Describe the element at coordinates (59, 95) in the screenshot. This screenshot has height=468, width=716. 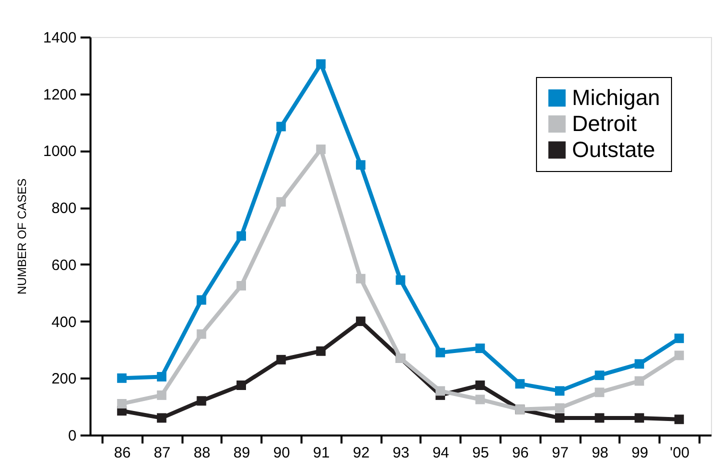
I see `y-tick-label: 1200` at that location.